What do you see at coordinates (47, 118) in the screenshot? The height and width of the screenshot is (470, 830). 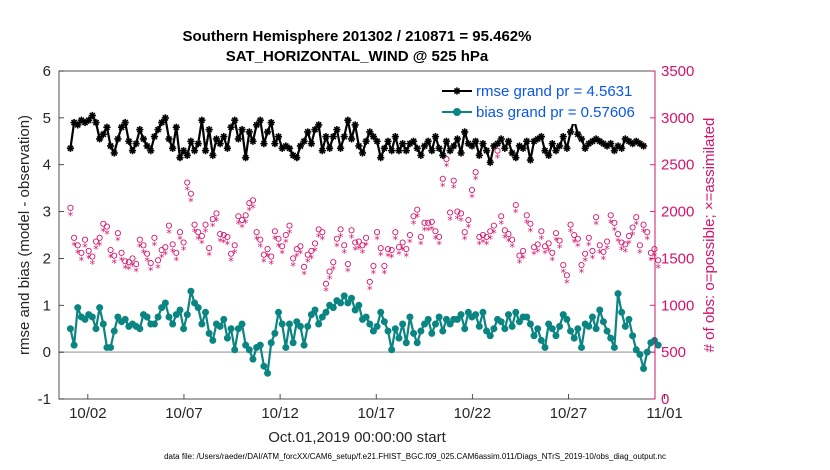 I see `y-tick-label: 5` at bounding box center [47, 118].